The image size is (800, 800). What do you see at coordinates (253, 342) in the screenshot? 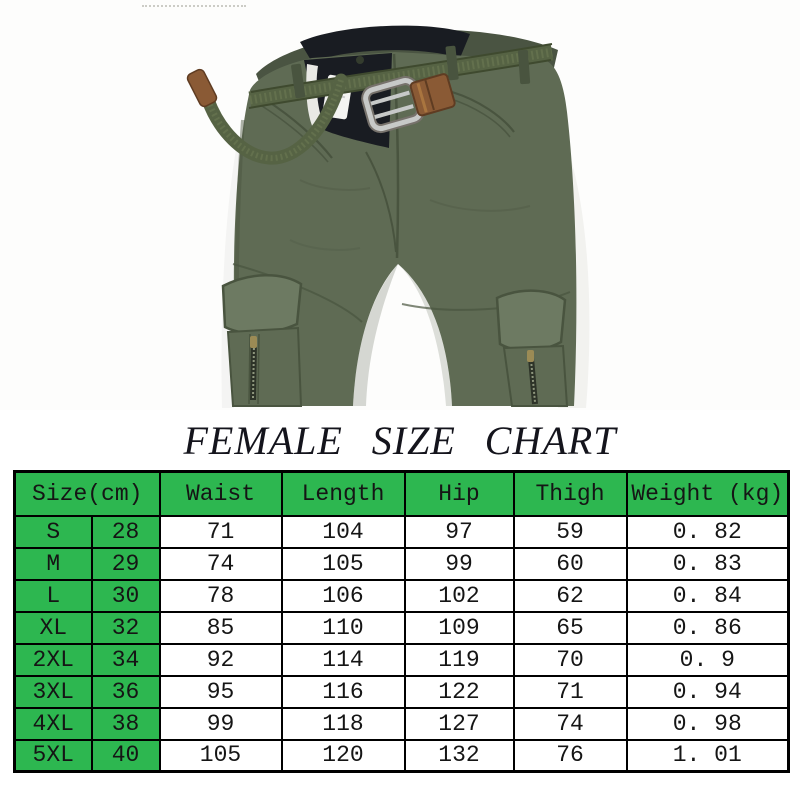
I see `zipper-left-pull` at bounding box center [253, 342].